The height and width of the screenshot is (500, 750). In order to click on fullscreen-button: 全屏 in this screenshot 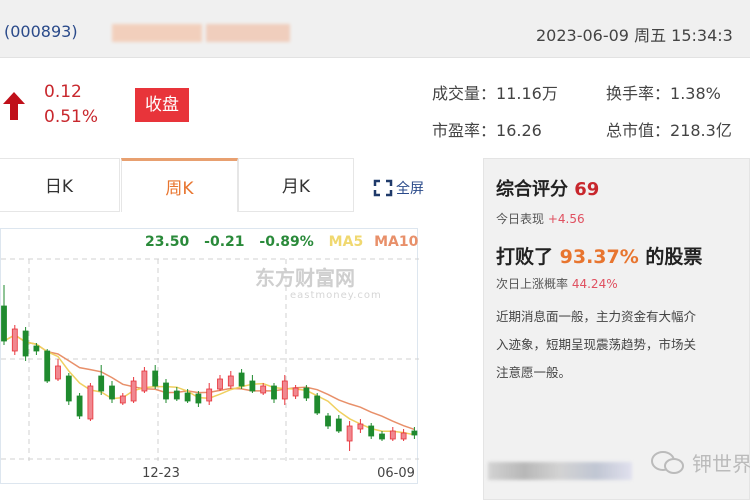, I will do `click(398, 188)`.